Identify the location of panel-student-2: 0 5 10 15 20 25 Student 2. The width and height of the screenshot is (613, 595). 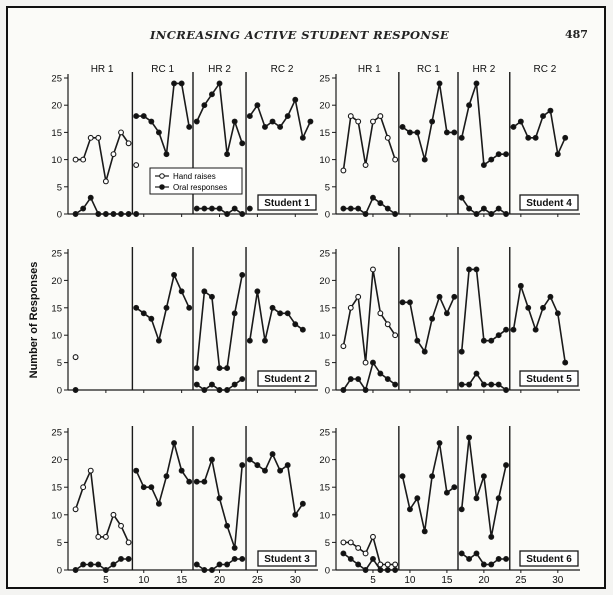
(184, 322).